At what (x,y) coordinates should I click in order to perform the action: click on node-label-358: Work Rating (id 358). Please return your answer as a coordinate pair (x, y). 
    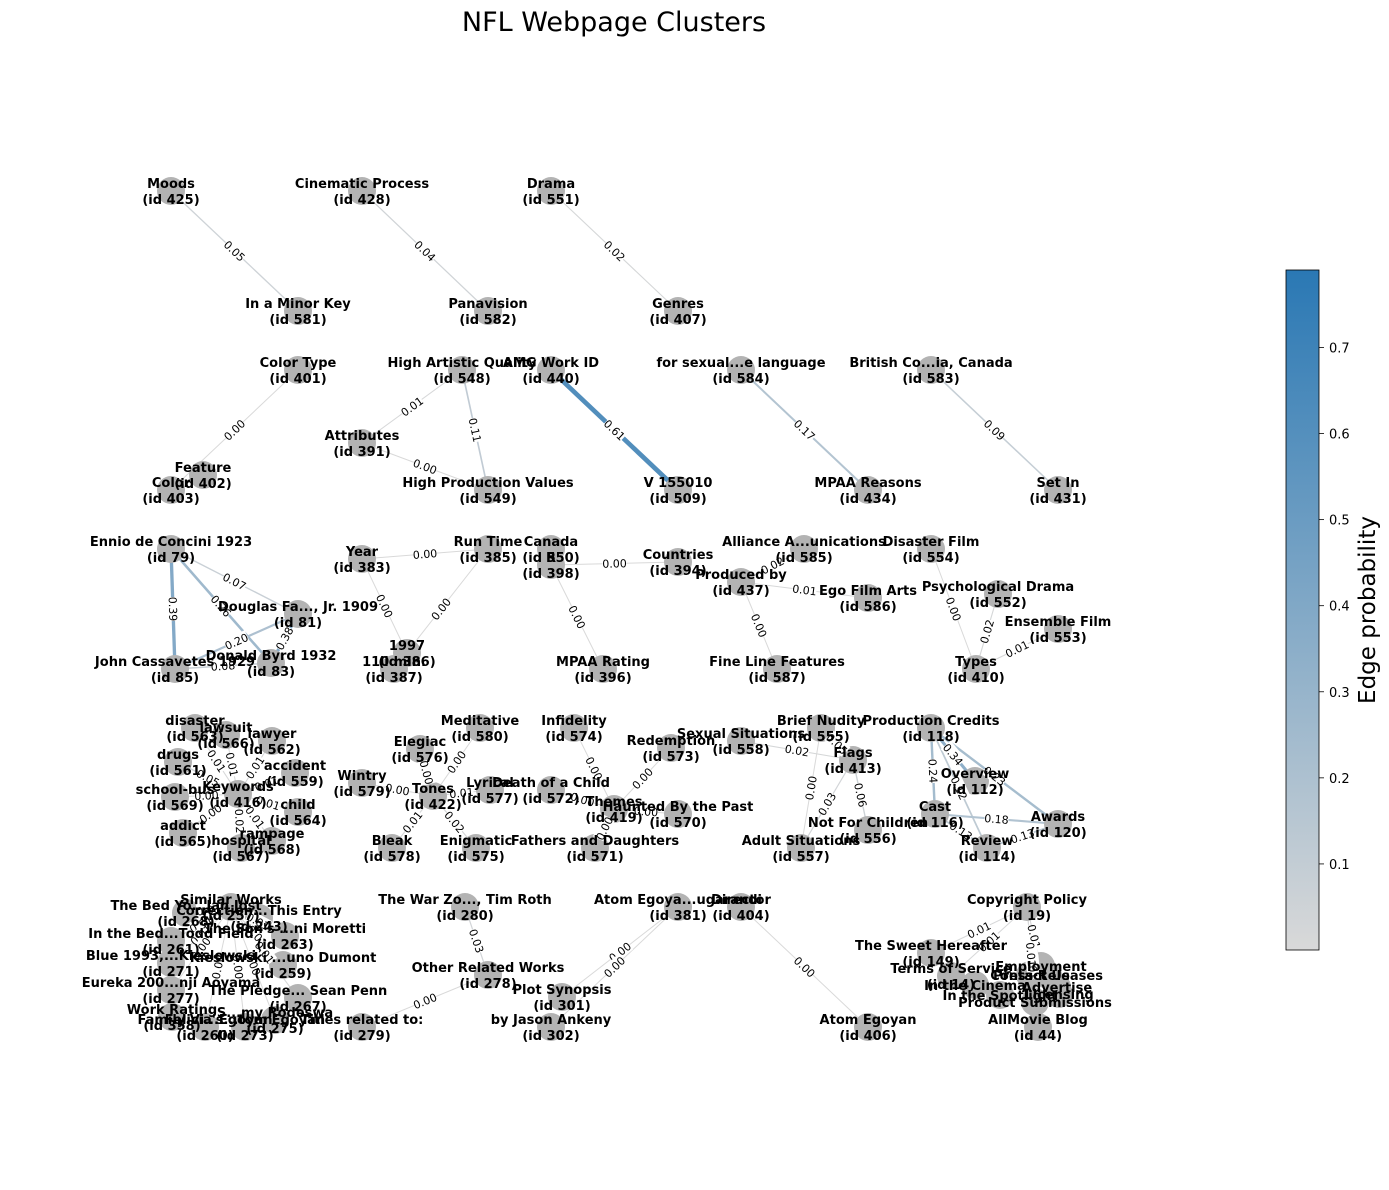
    Looking at the image, I should click on (172, 1018).